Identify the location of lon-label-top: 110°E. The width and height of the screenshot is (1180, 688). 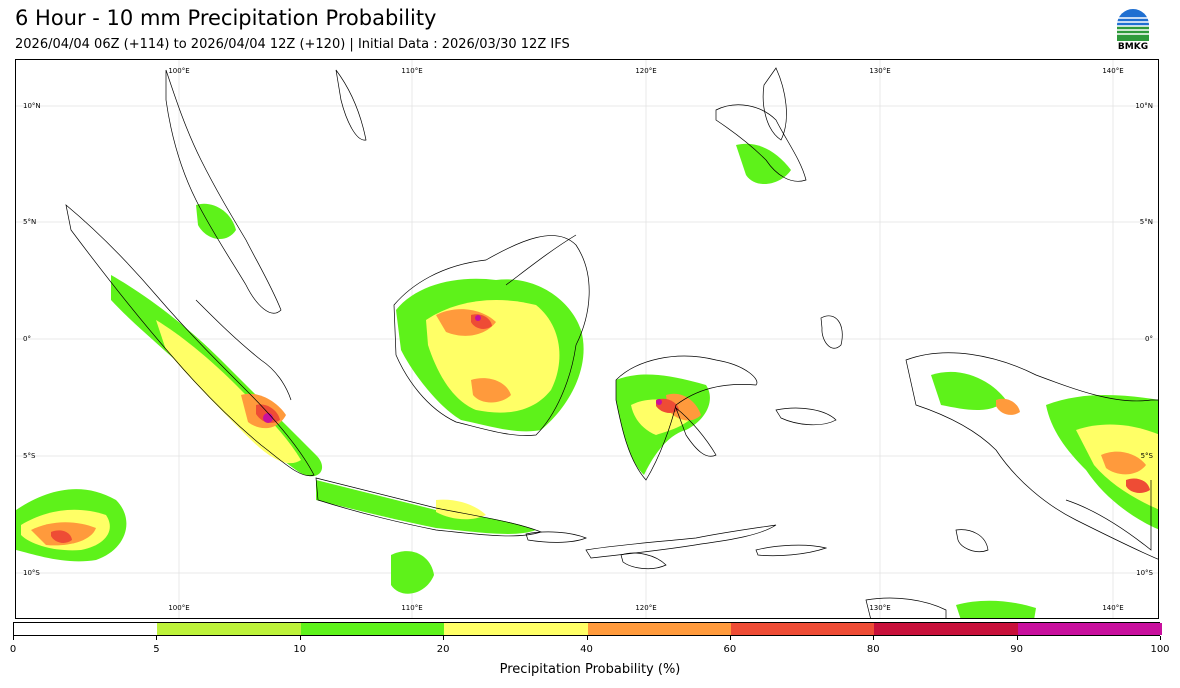
(411, 71).